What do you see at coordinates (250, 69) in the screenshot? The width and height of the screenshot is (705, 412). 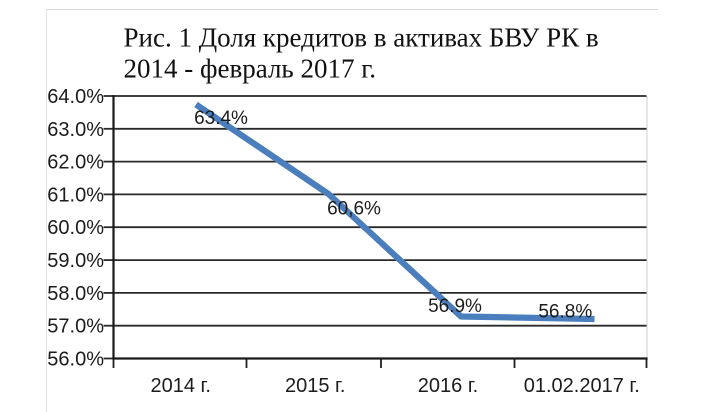 I see `svg-text: 2014 - февраль 2017 г.` at bounding box center [250, 69].